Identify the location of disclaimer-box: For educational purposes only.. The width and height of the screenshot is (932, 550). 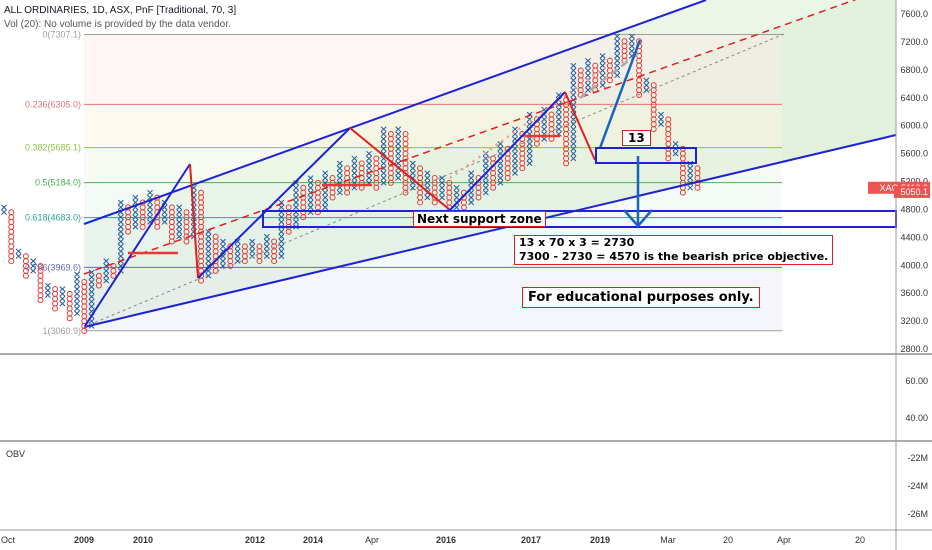
(641, 297).